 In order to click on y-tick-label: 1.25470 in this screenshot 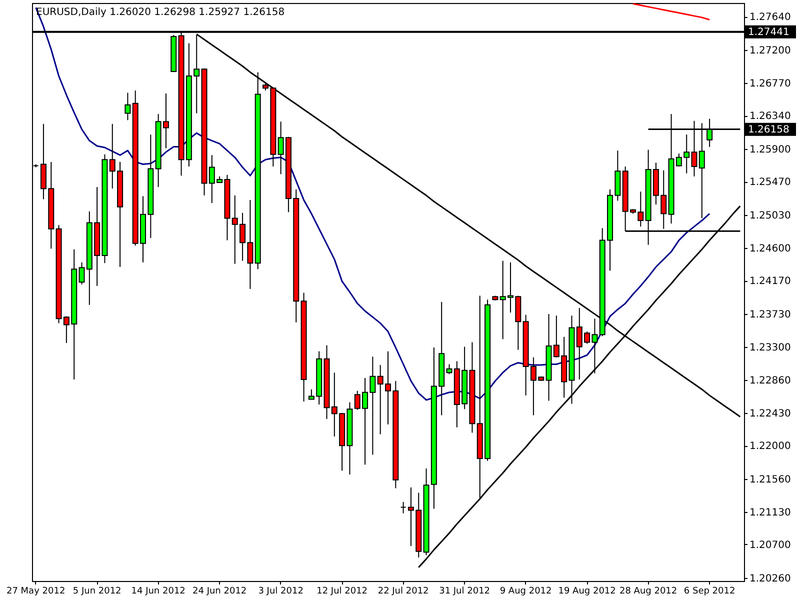, I will do `click(770, 182)`.